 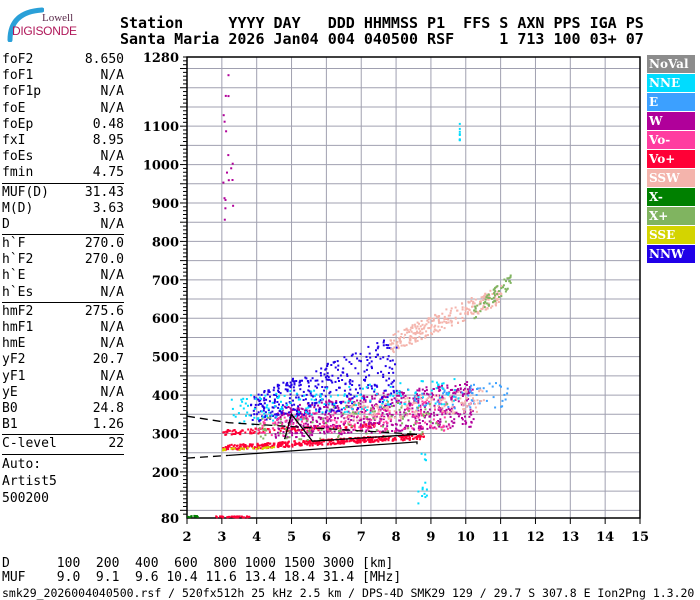 I want to click on param-value: 4.75, so click(x=108, y=173).